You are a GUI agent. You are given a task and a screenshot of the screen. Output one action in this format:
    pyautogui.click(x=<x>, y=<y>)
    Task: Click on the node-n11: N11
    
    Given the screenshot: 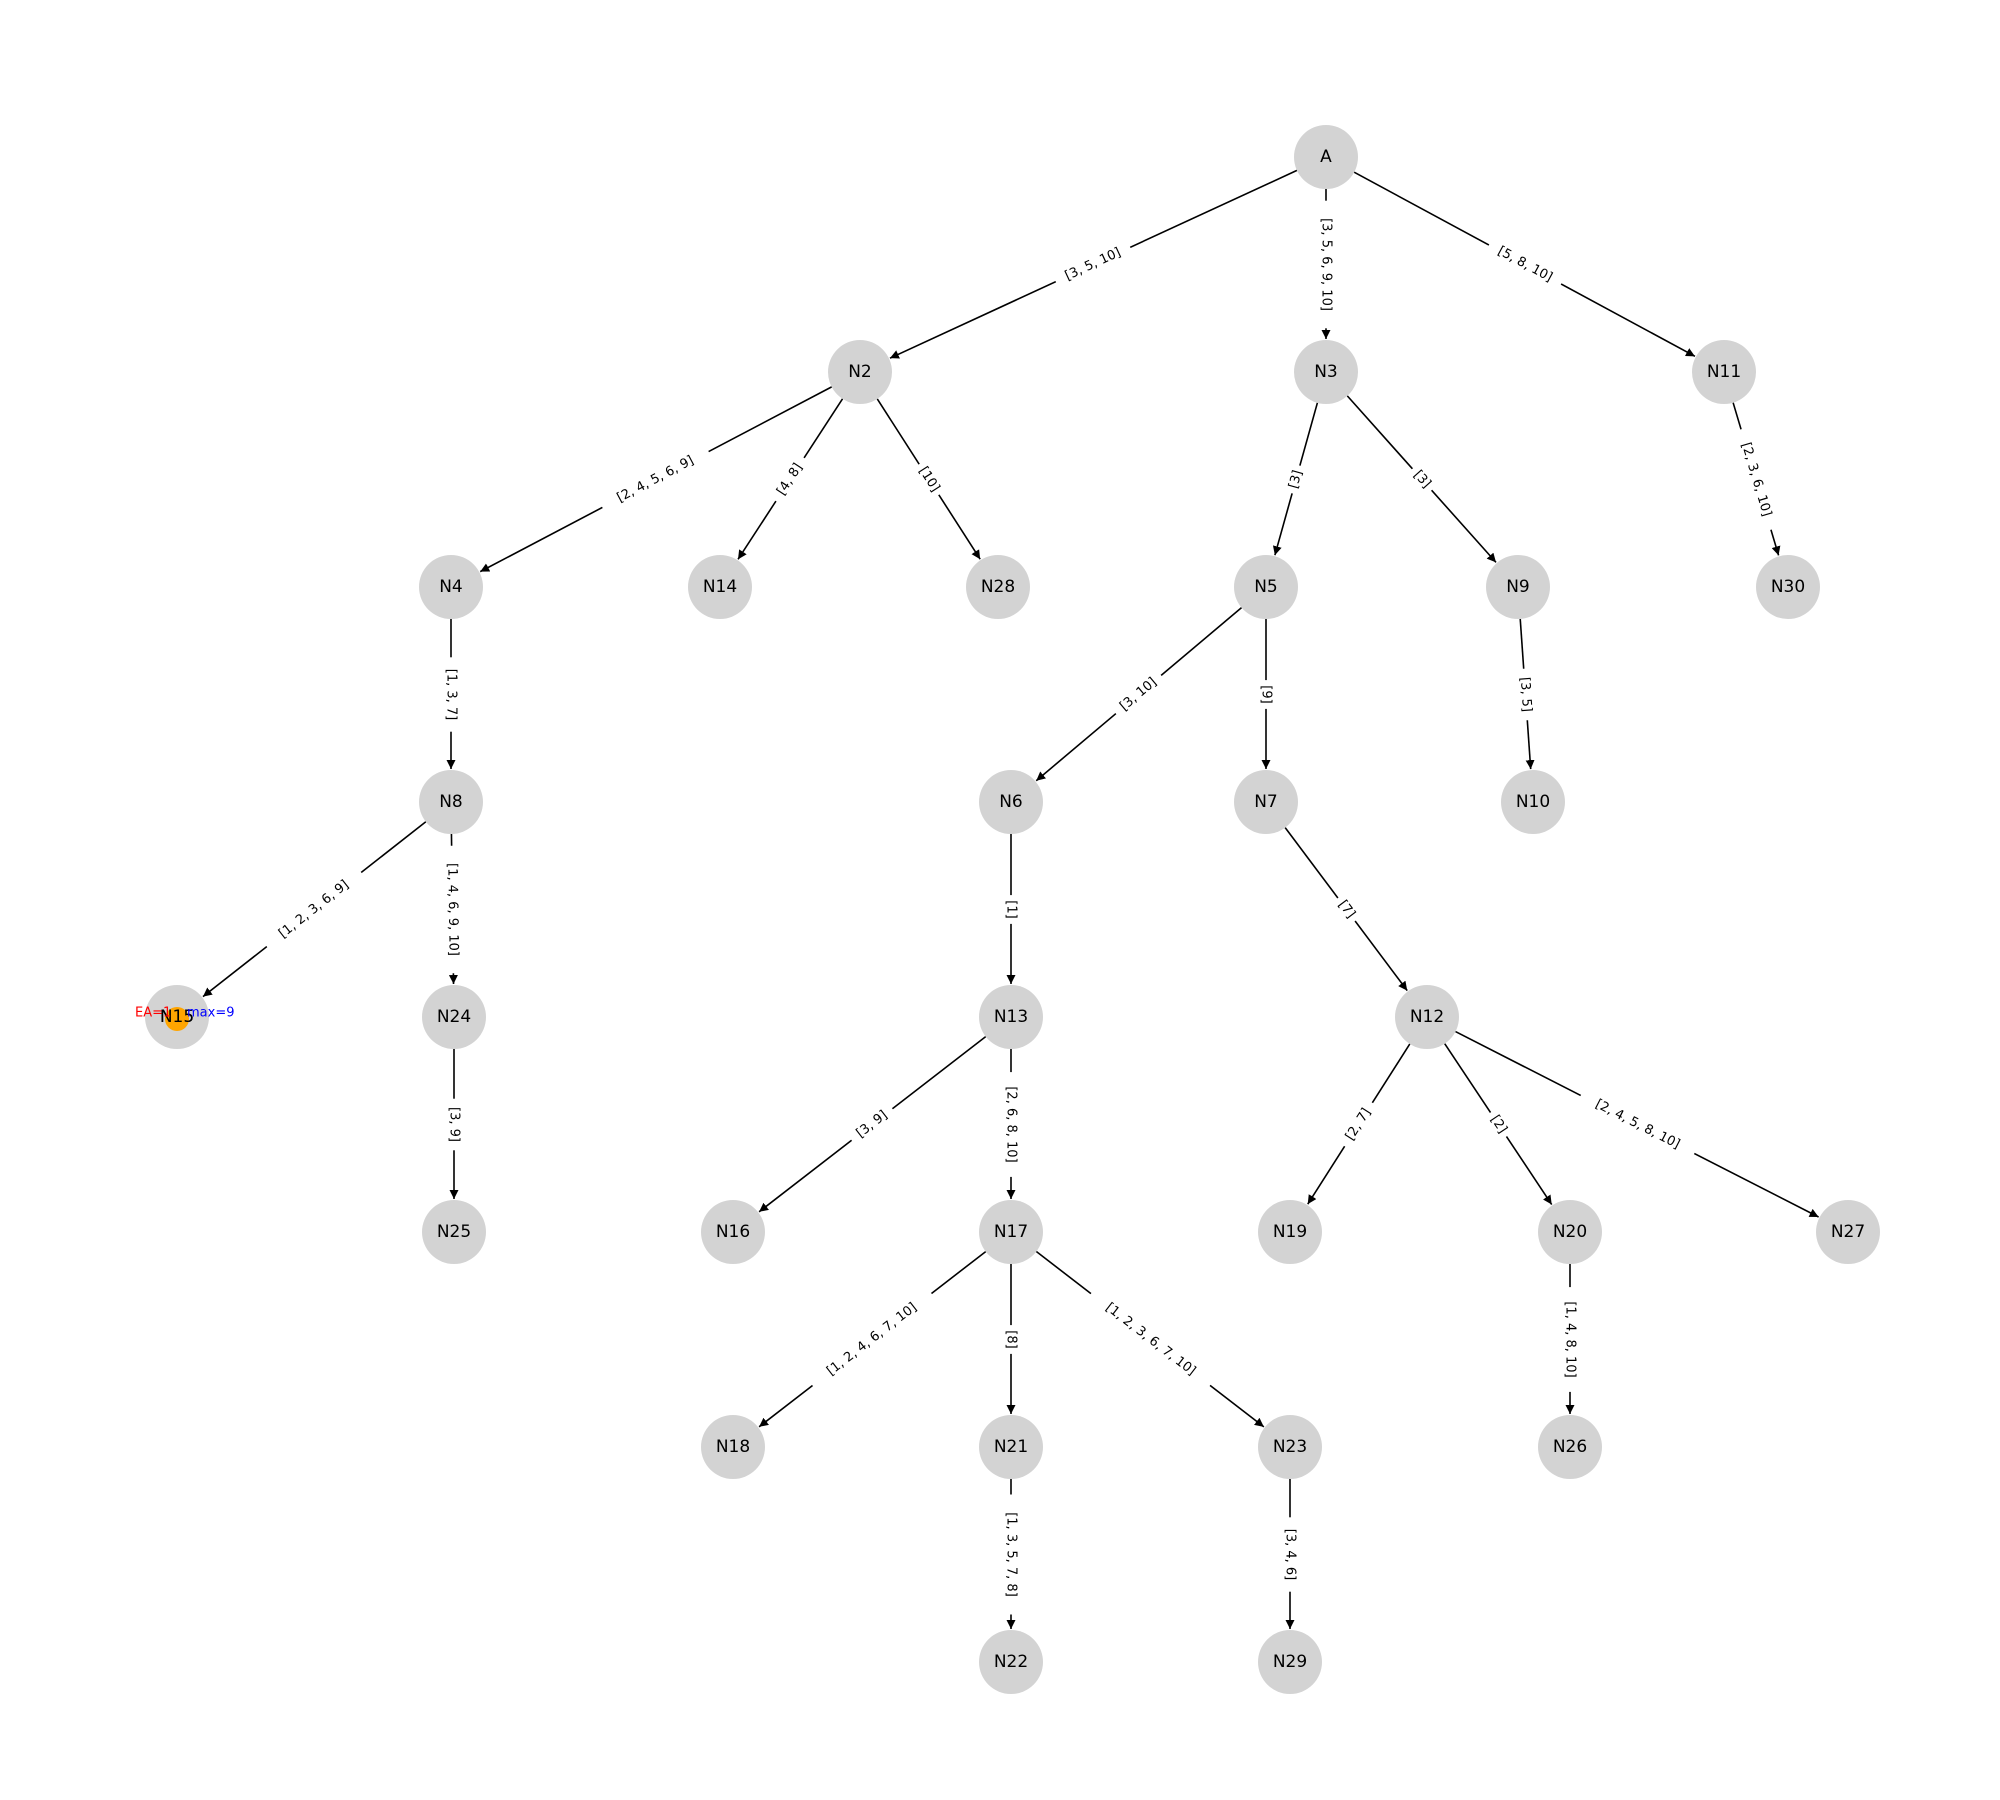 What is the action you would take?
    pyautogui.click(x=1724, y=372)
    